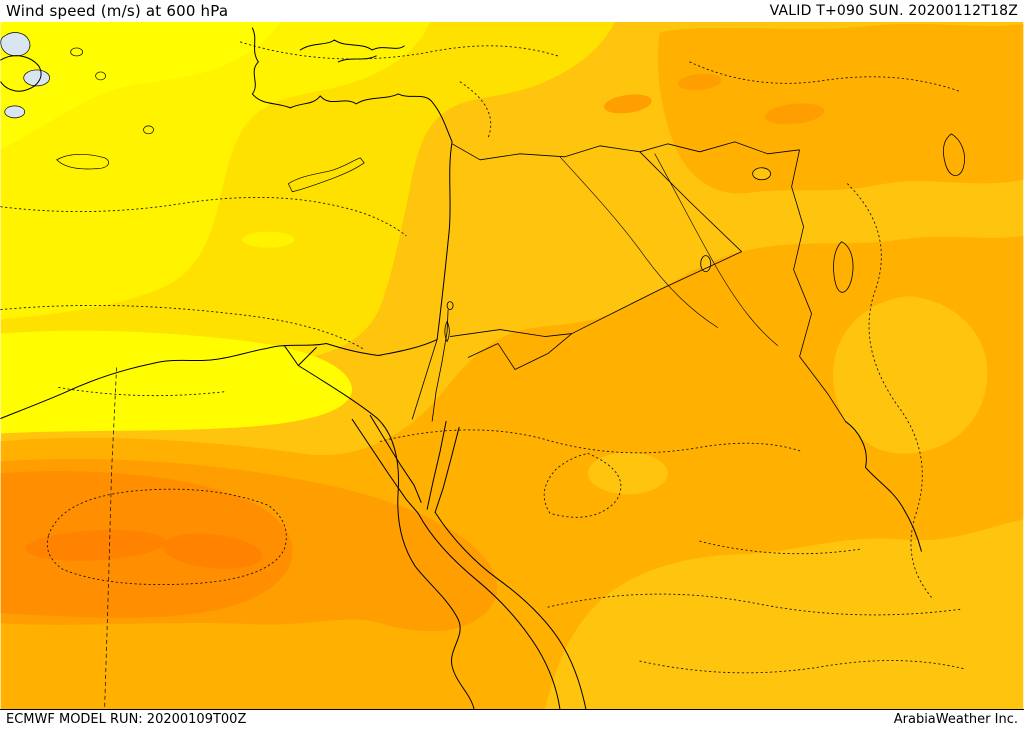  What do you see at coordinates (706, 264) in the screenshot?
I see `lake-tharthar` at bounding box center [706, 264].